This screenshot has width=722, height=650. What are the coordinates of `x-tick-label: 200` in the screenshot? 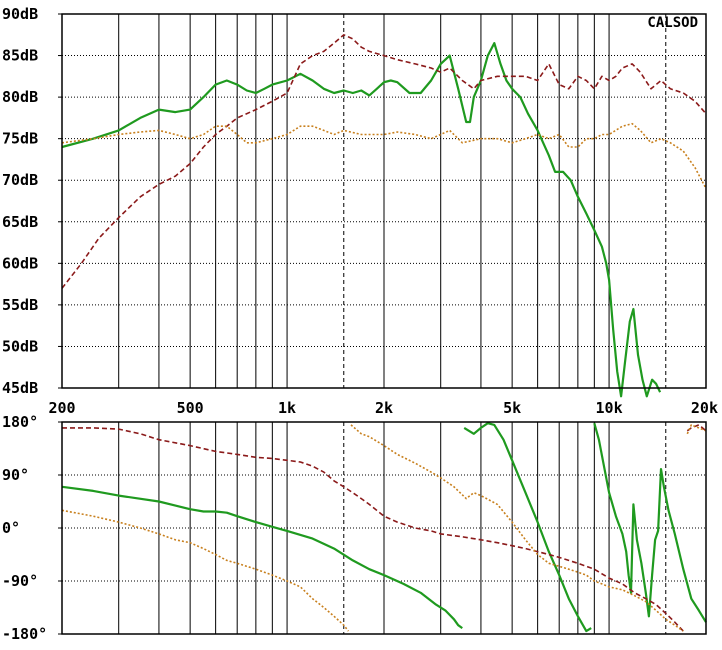 It's located at (61, 408).